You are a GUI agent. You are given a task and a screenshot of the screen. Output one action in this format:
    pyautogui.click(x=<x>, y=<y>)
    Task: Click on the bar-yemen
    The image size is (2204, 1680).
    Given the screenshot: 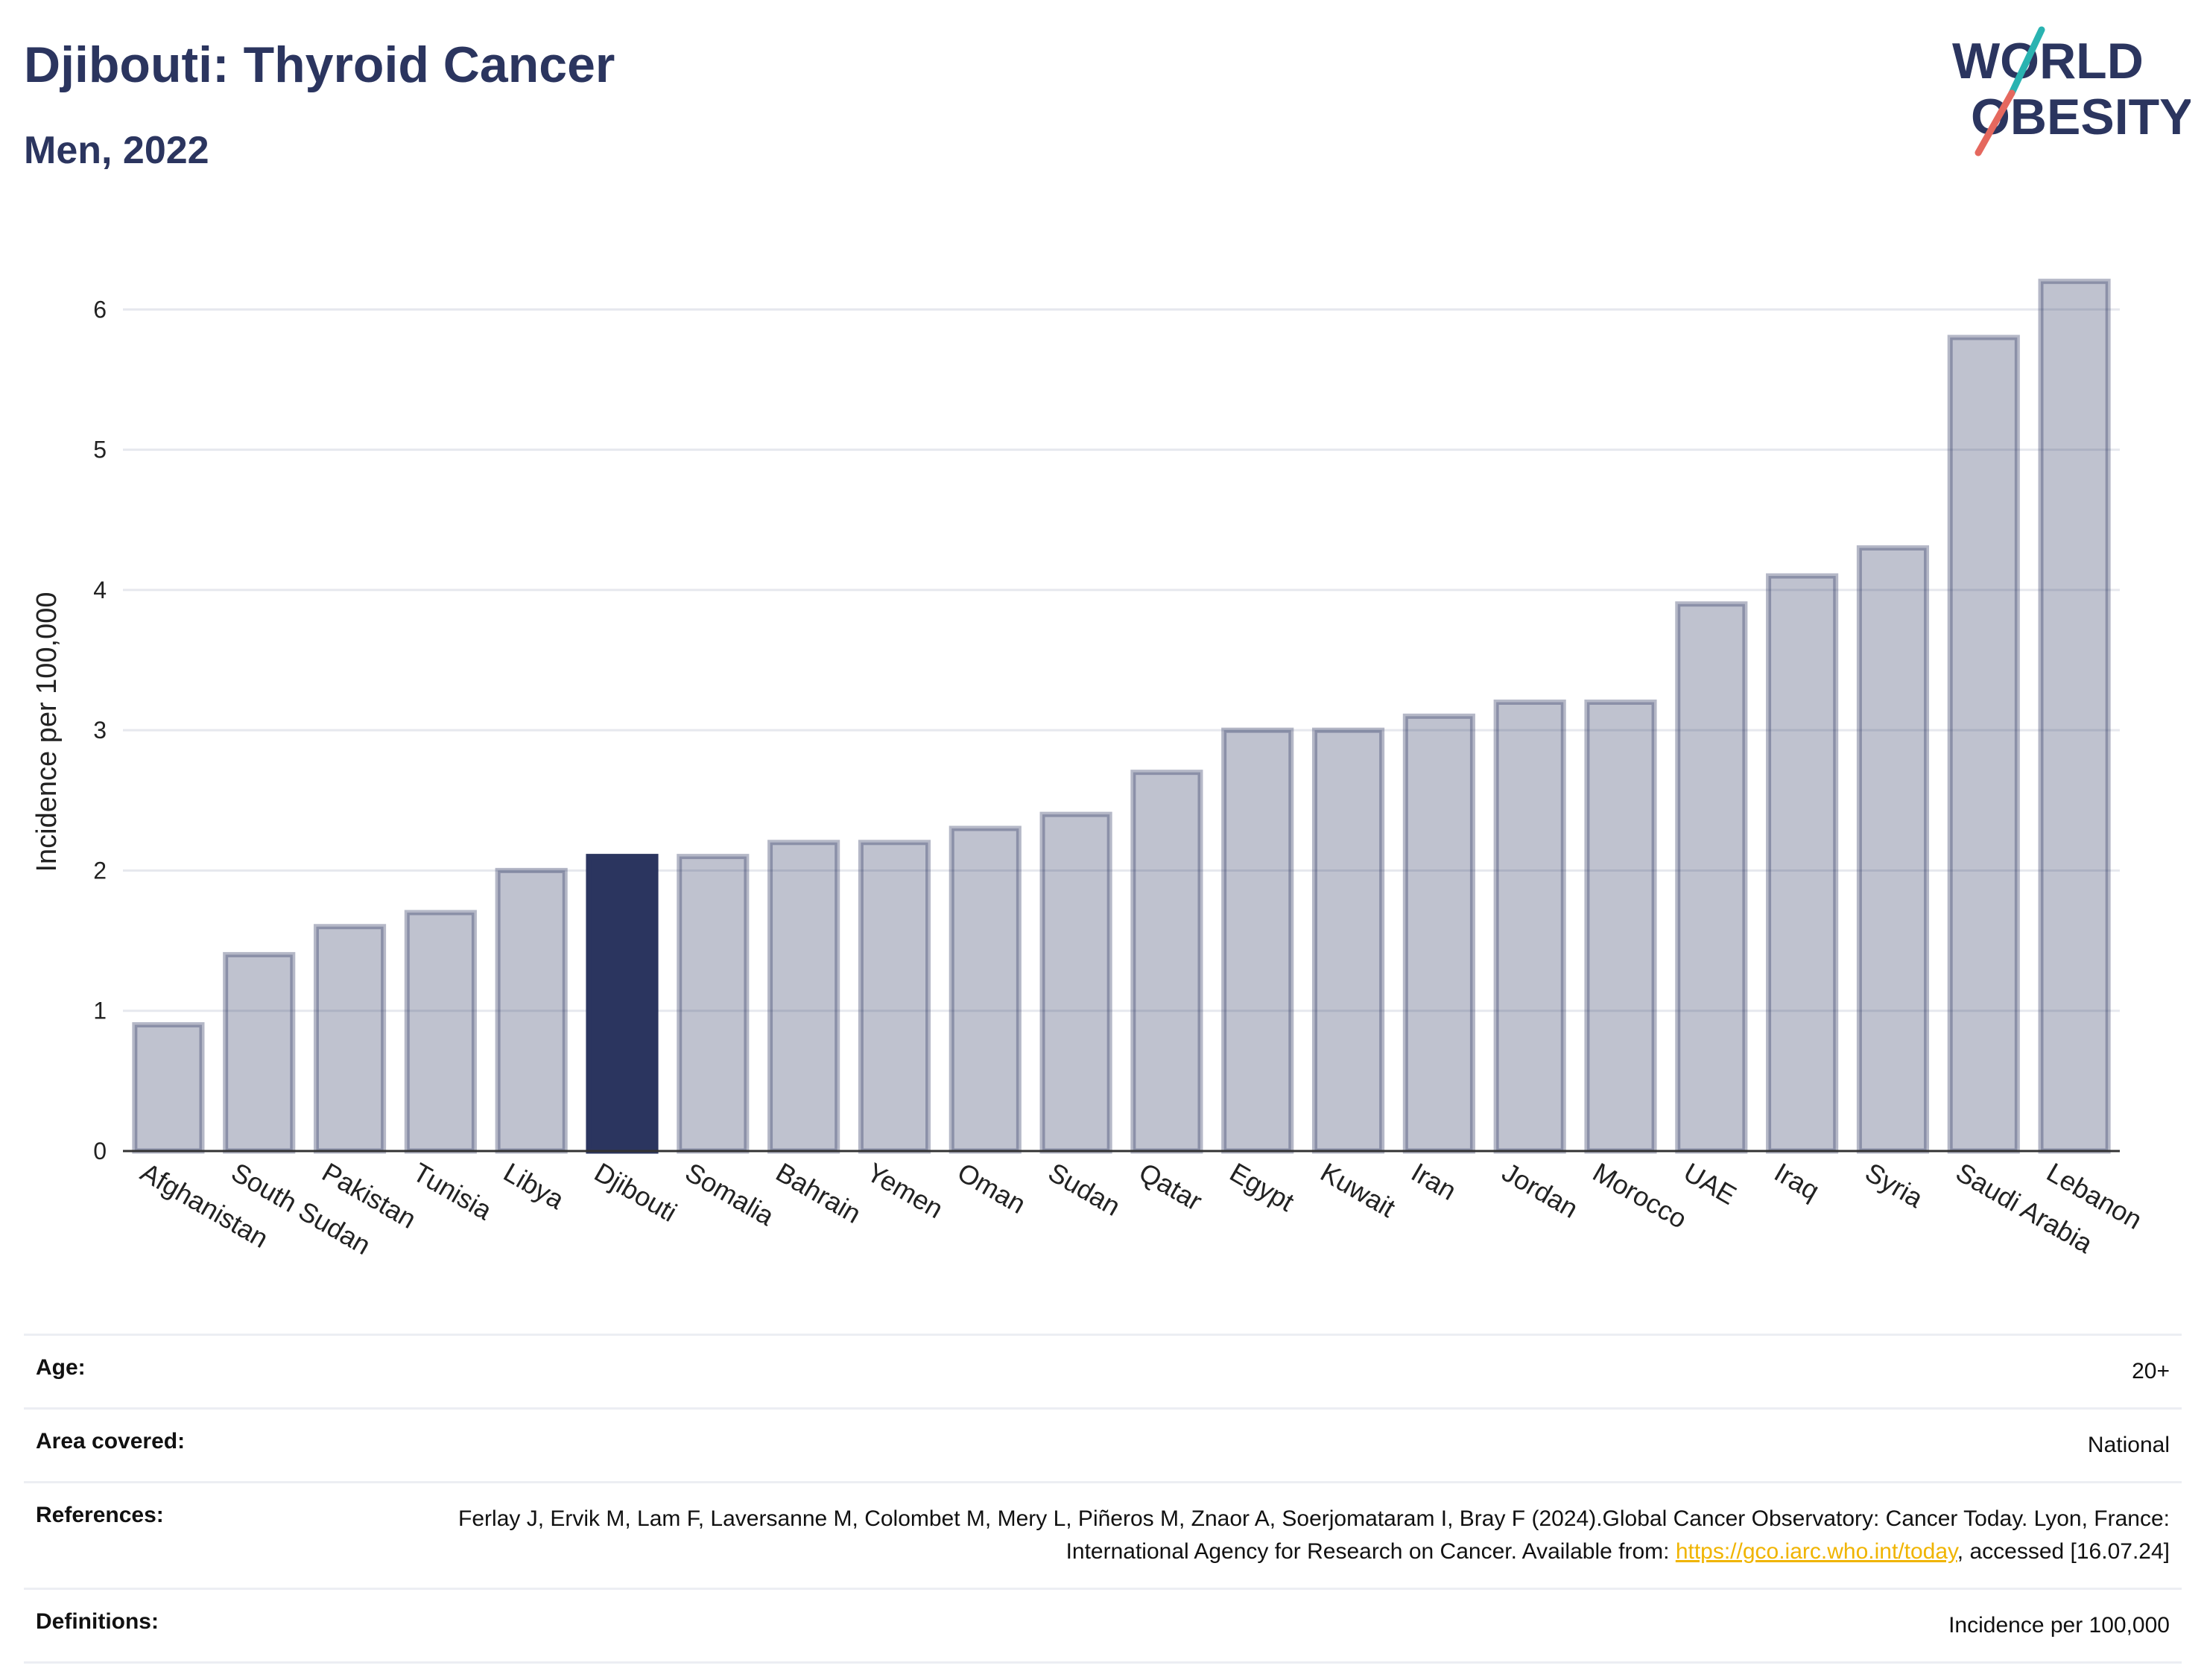 What is the action you would take?
    pyautogui.click(x=894, y=997)
    